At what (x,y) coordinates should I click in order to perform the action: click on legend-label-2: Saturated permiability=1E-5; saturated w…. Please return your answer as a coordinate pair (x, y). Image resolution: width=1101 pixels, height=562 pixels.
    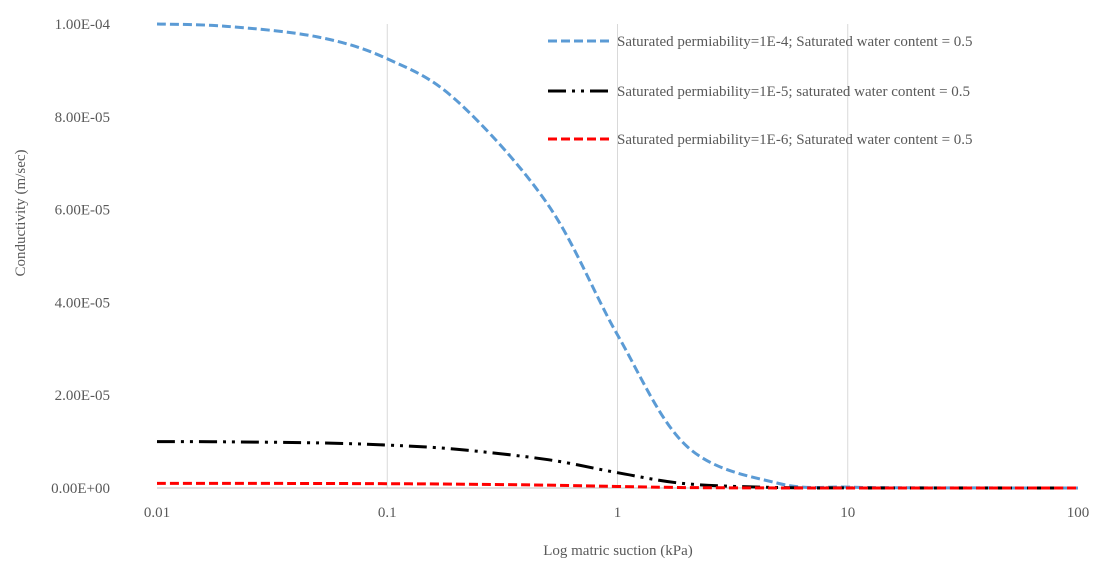
    Looking at the image, I should click on (793, 92).